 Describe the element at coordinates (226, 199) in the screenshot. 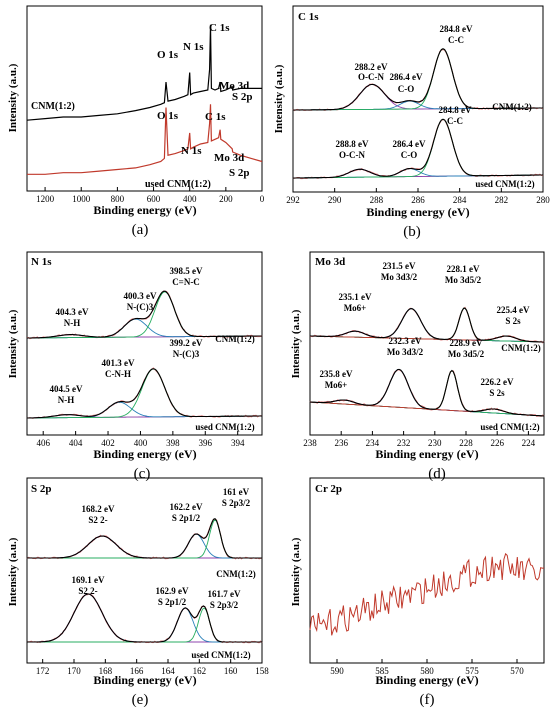

I see `x-tick-label: 200` at that location.